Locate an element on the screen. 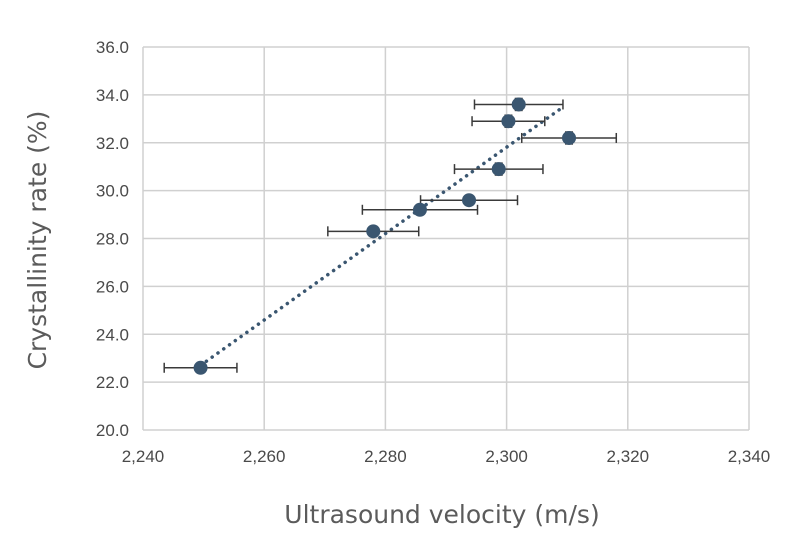 The width and height of the screenshot is (800, 550). y-tick-label: 26.0 is located at coordinates (112, 286).